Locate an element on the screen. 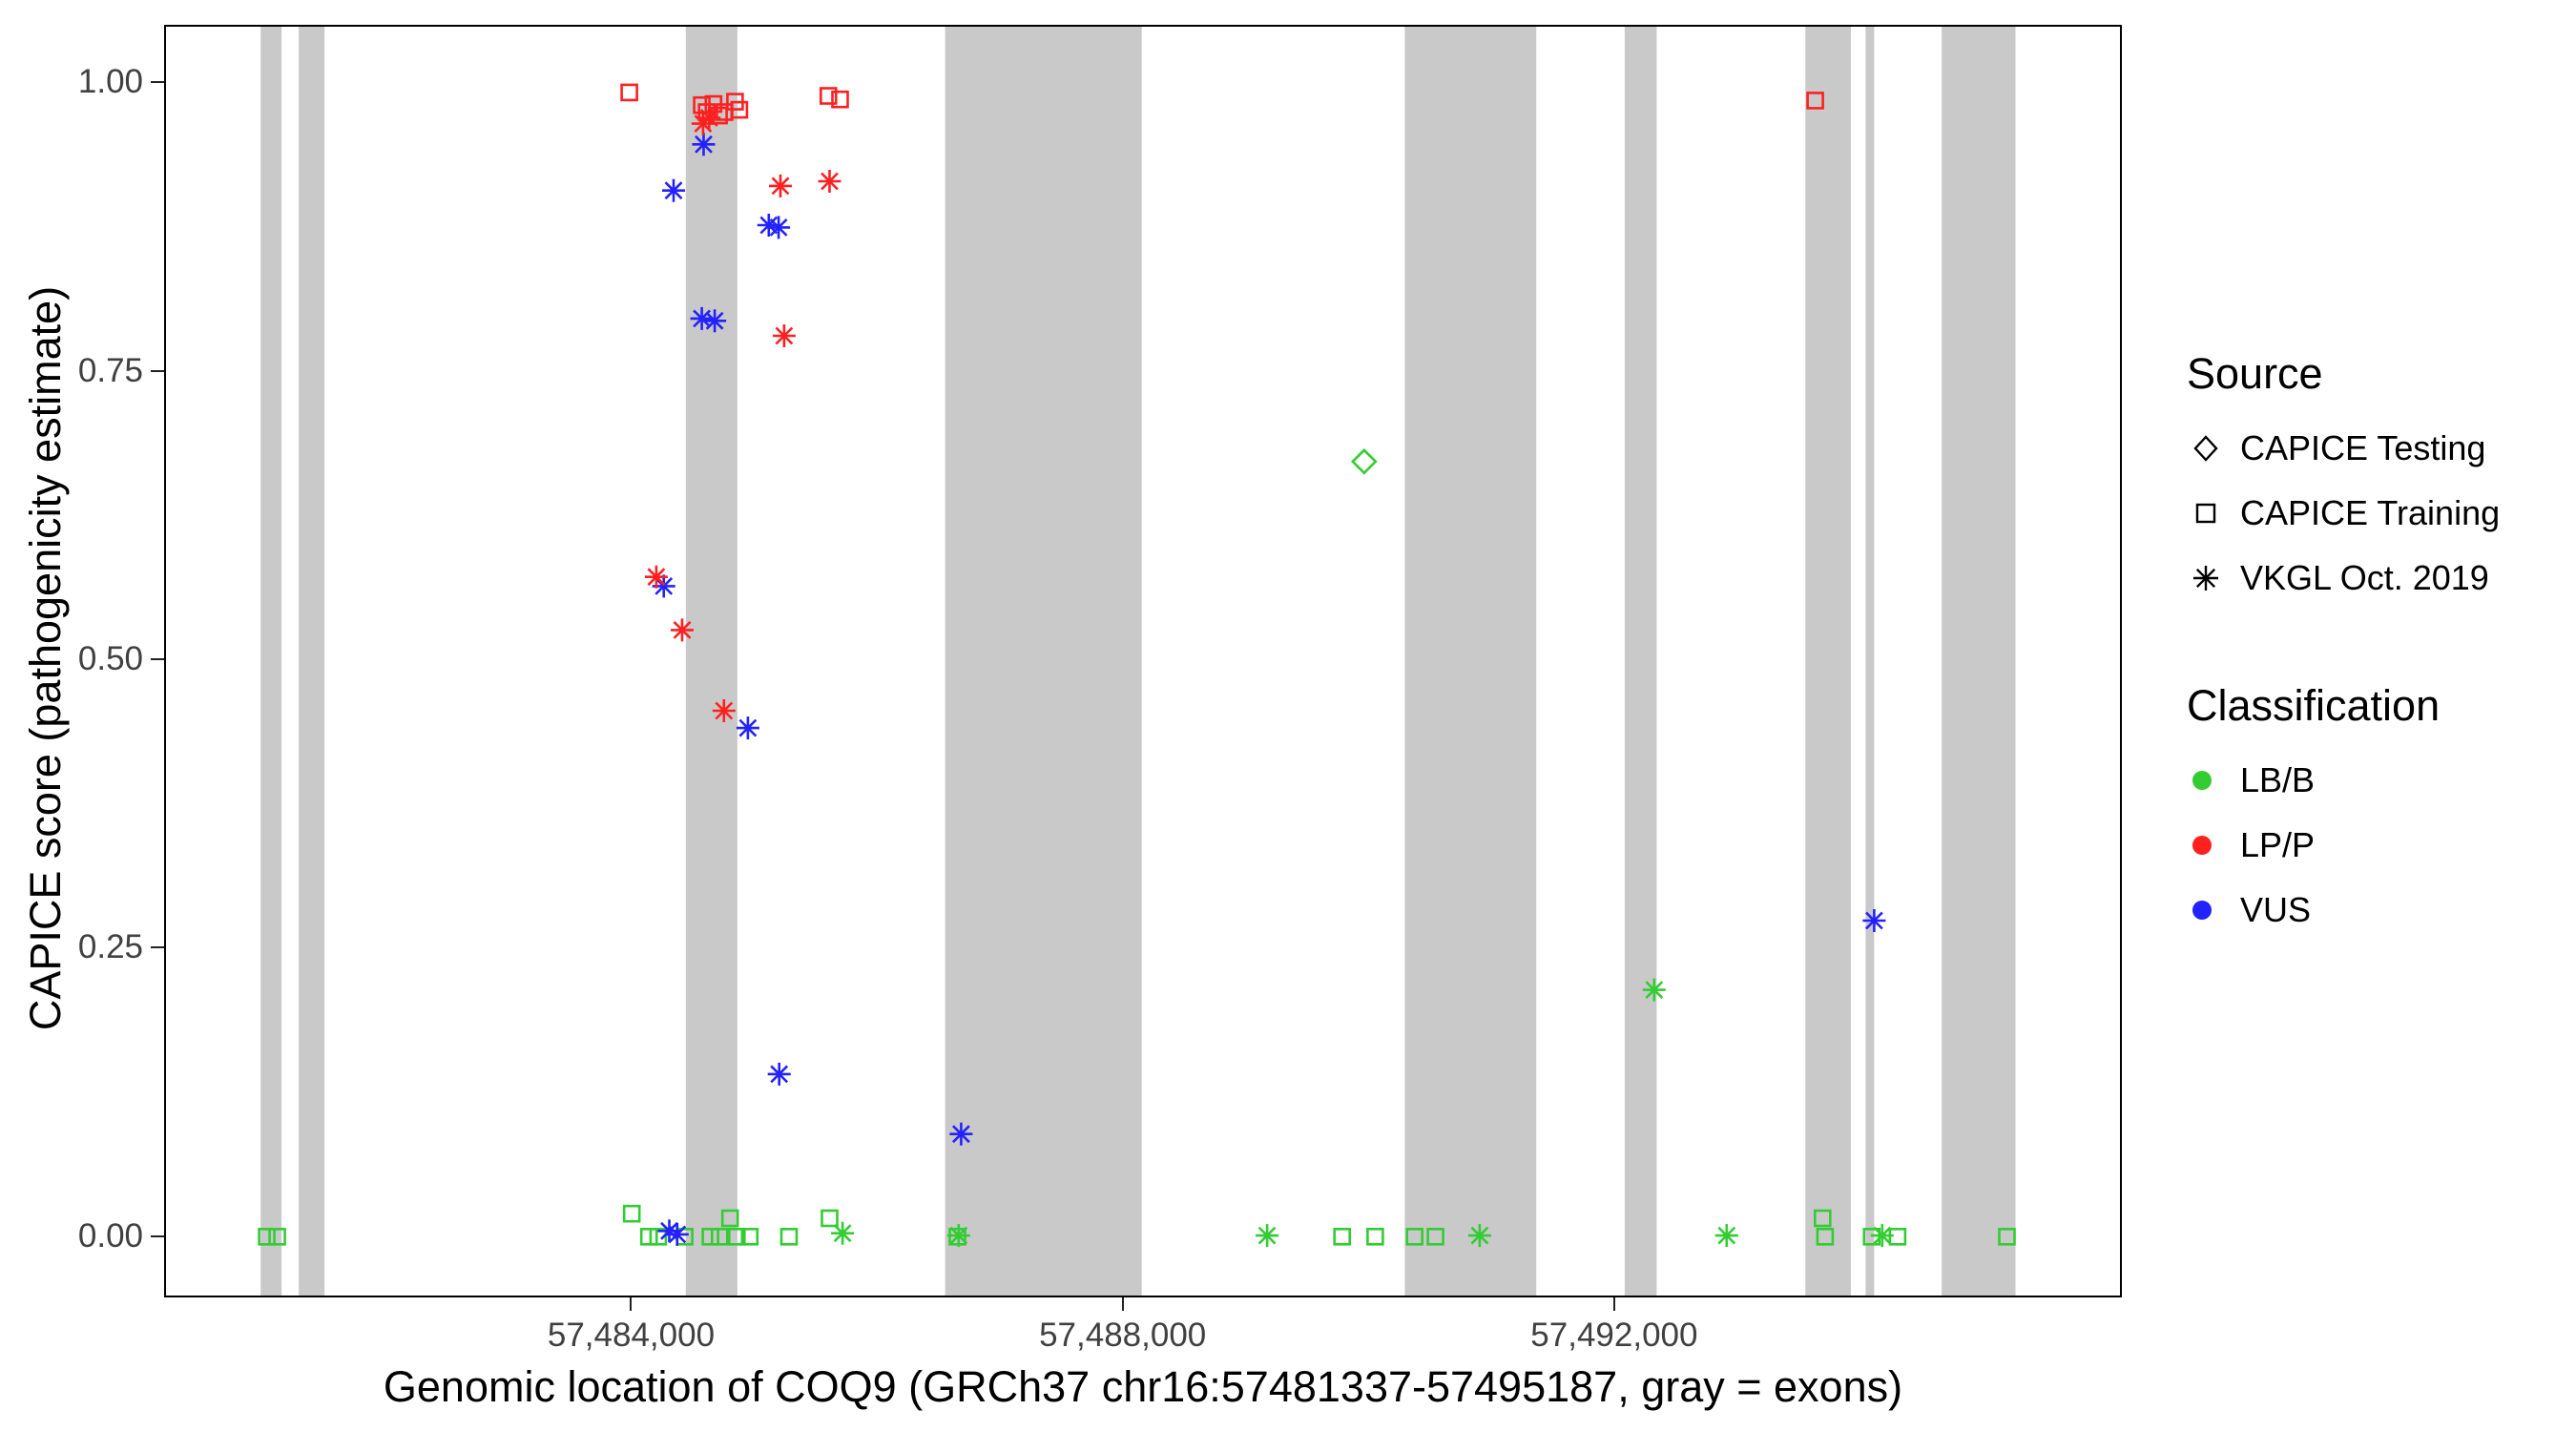 The height and width of the screenshot is (1431, 2576). y-tick-label: 1.00 is located at coordinates (110, 82).